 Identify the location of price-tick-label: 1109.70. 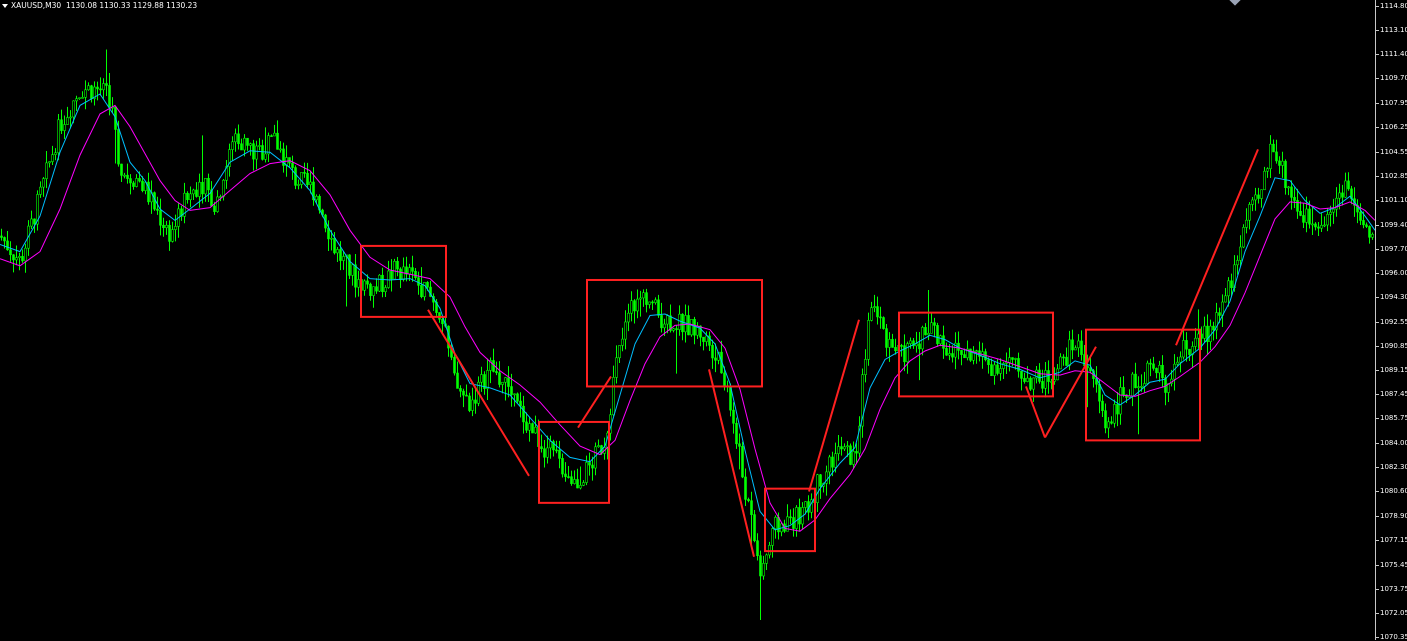
(1393, 78).